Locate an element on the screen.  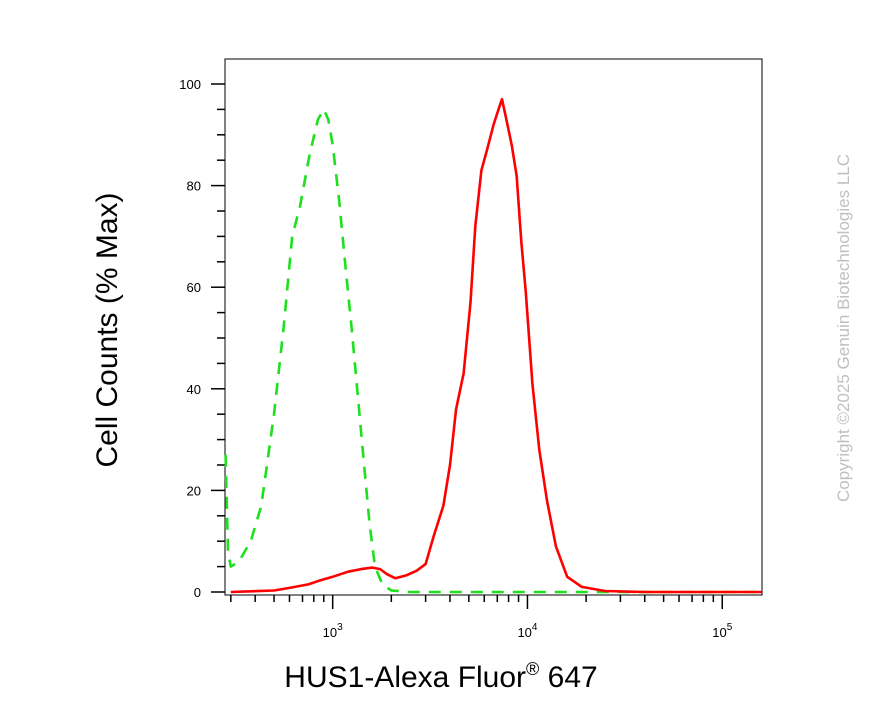
x-tick-label: 10⁵ is located at coordinates (722, 631).